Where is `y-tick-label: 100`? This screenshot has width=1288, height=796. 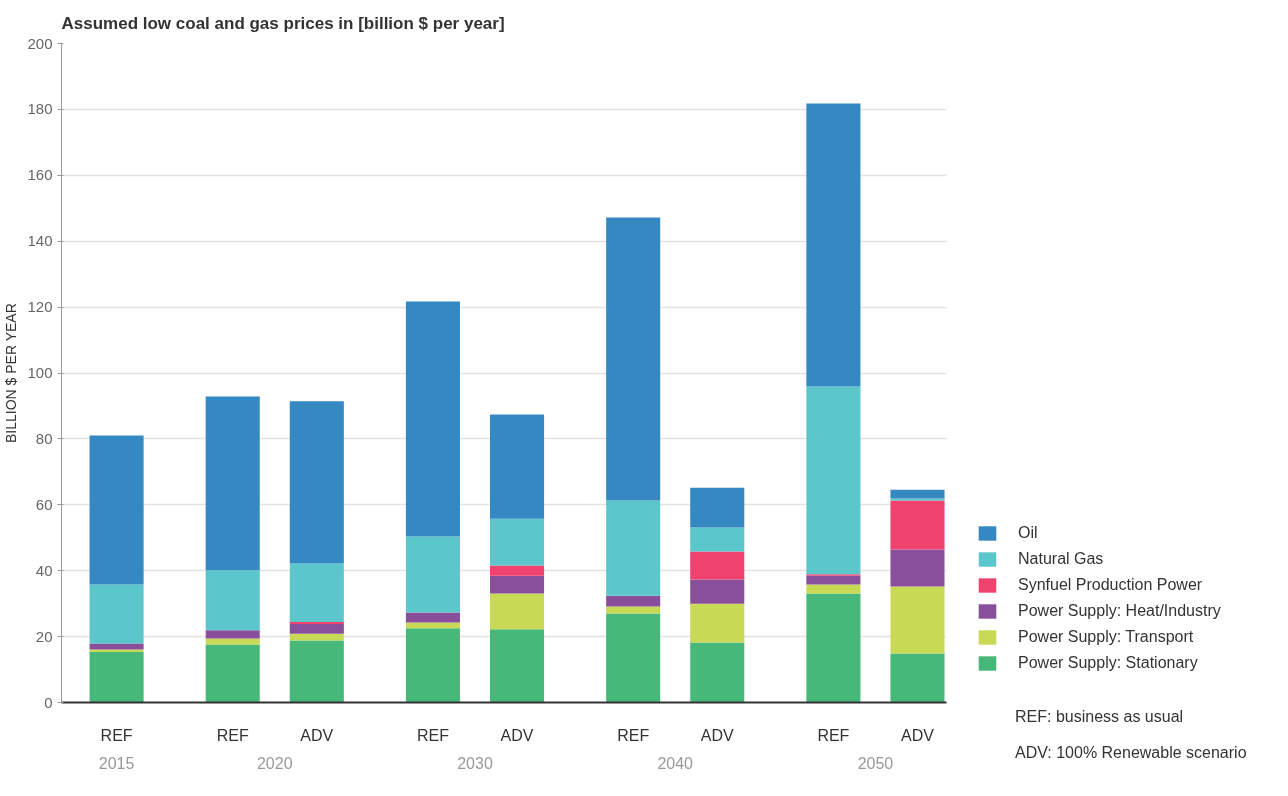
y-tick-label: 100 is located at coordinates (40, 372).